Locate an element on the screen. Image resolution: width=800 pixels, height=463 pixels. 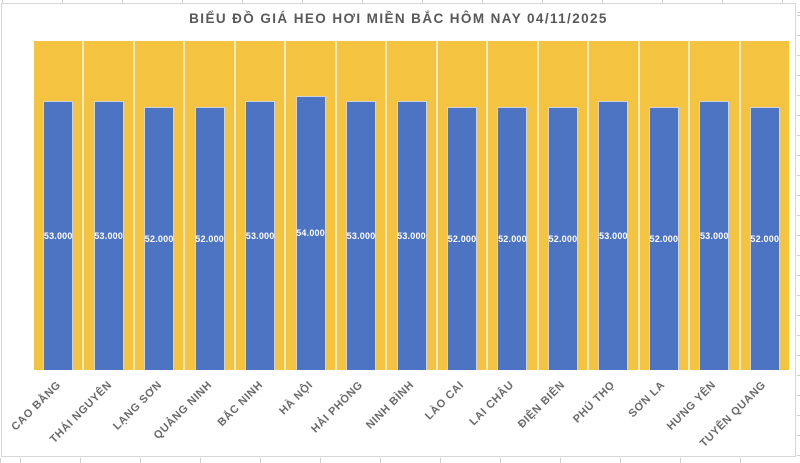
category-slot: 54.000 is located at coordinates (311, 205).